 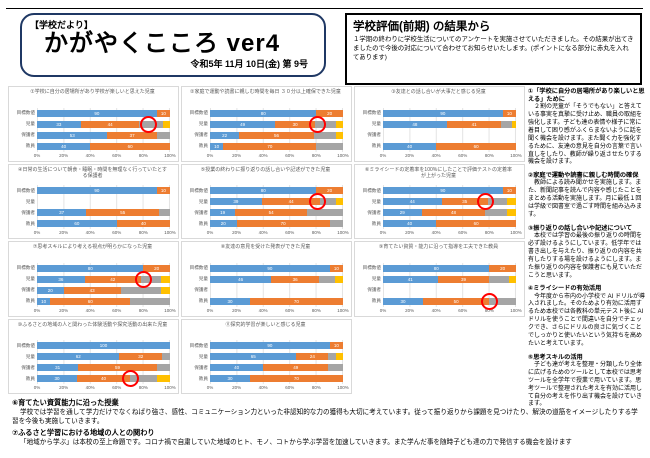 What do you see at coordinates (103, 268) in the screenshot?
I see `bar-track: 80 20` at bounding box center [103, 268].